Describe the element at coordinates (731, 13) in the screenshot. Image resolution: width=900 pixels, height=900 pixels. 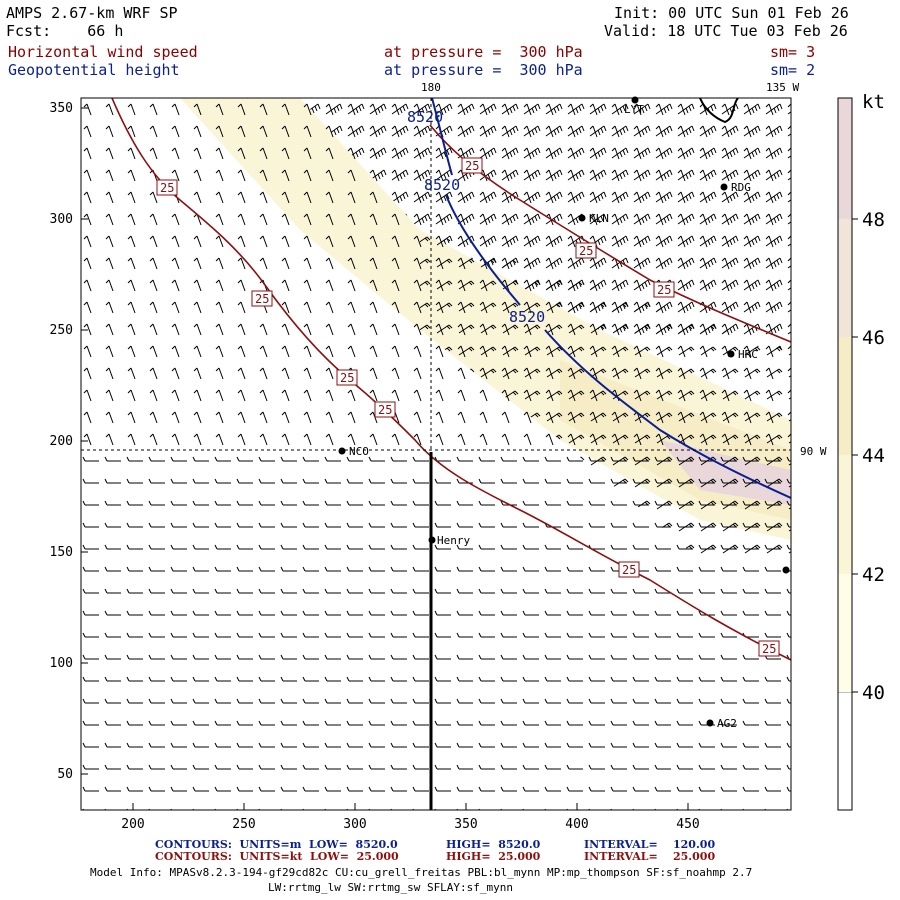
I see `init-time: Init: 00 UTC Sun 01 Feb 26` at that location.